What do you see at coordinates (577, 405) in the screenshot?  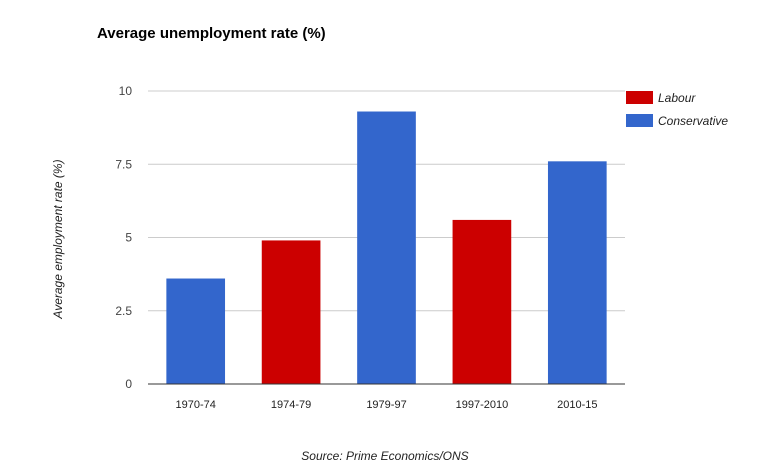 I see `x-tick-label: 2010-15` at bounding box center [577, 405].